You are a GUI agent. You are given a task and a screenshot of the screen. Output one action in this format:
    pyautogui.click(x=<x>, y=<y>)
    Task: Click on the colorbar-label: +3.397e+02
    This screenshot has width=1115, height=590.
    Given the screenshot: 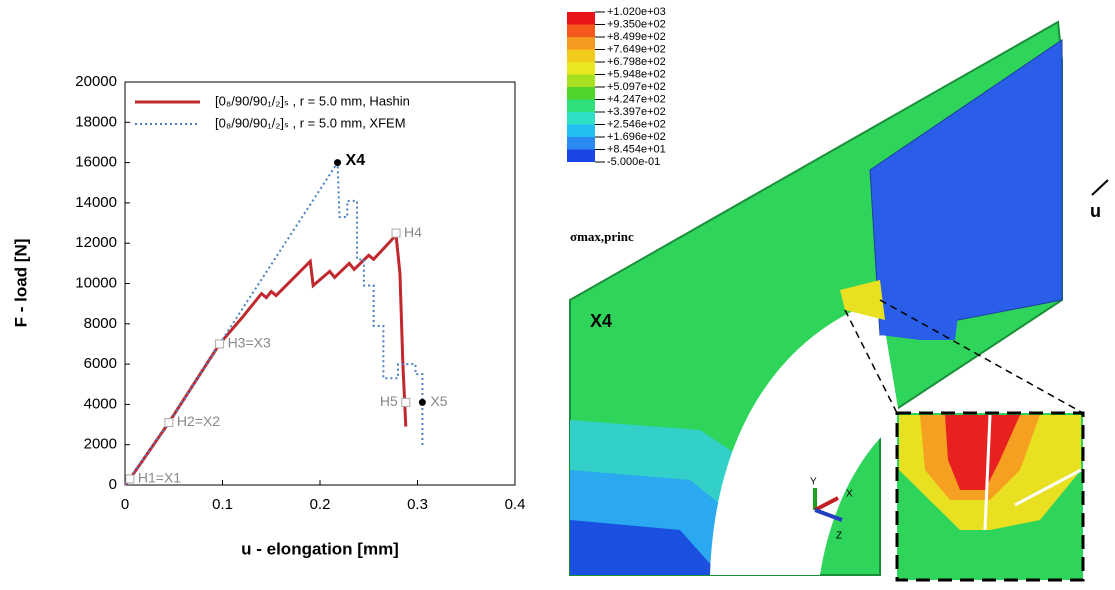 What is the action you would take?
    pyautogui.click(x=636, y=112)
    